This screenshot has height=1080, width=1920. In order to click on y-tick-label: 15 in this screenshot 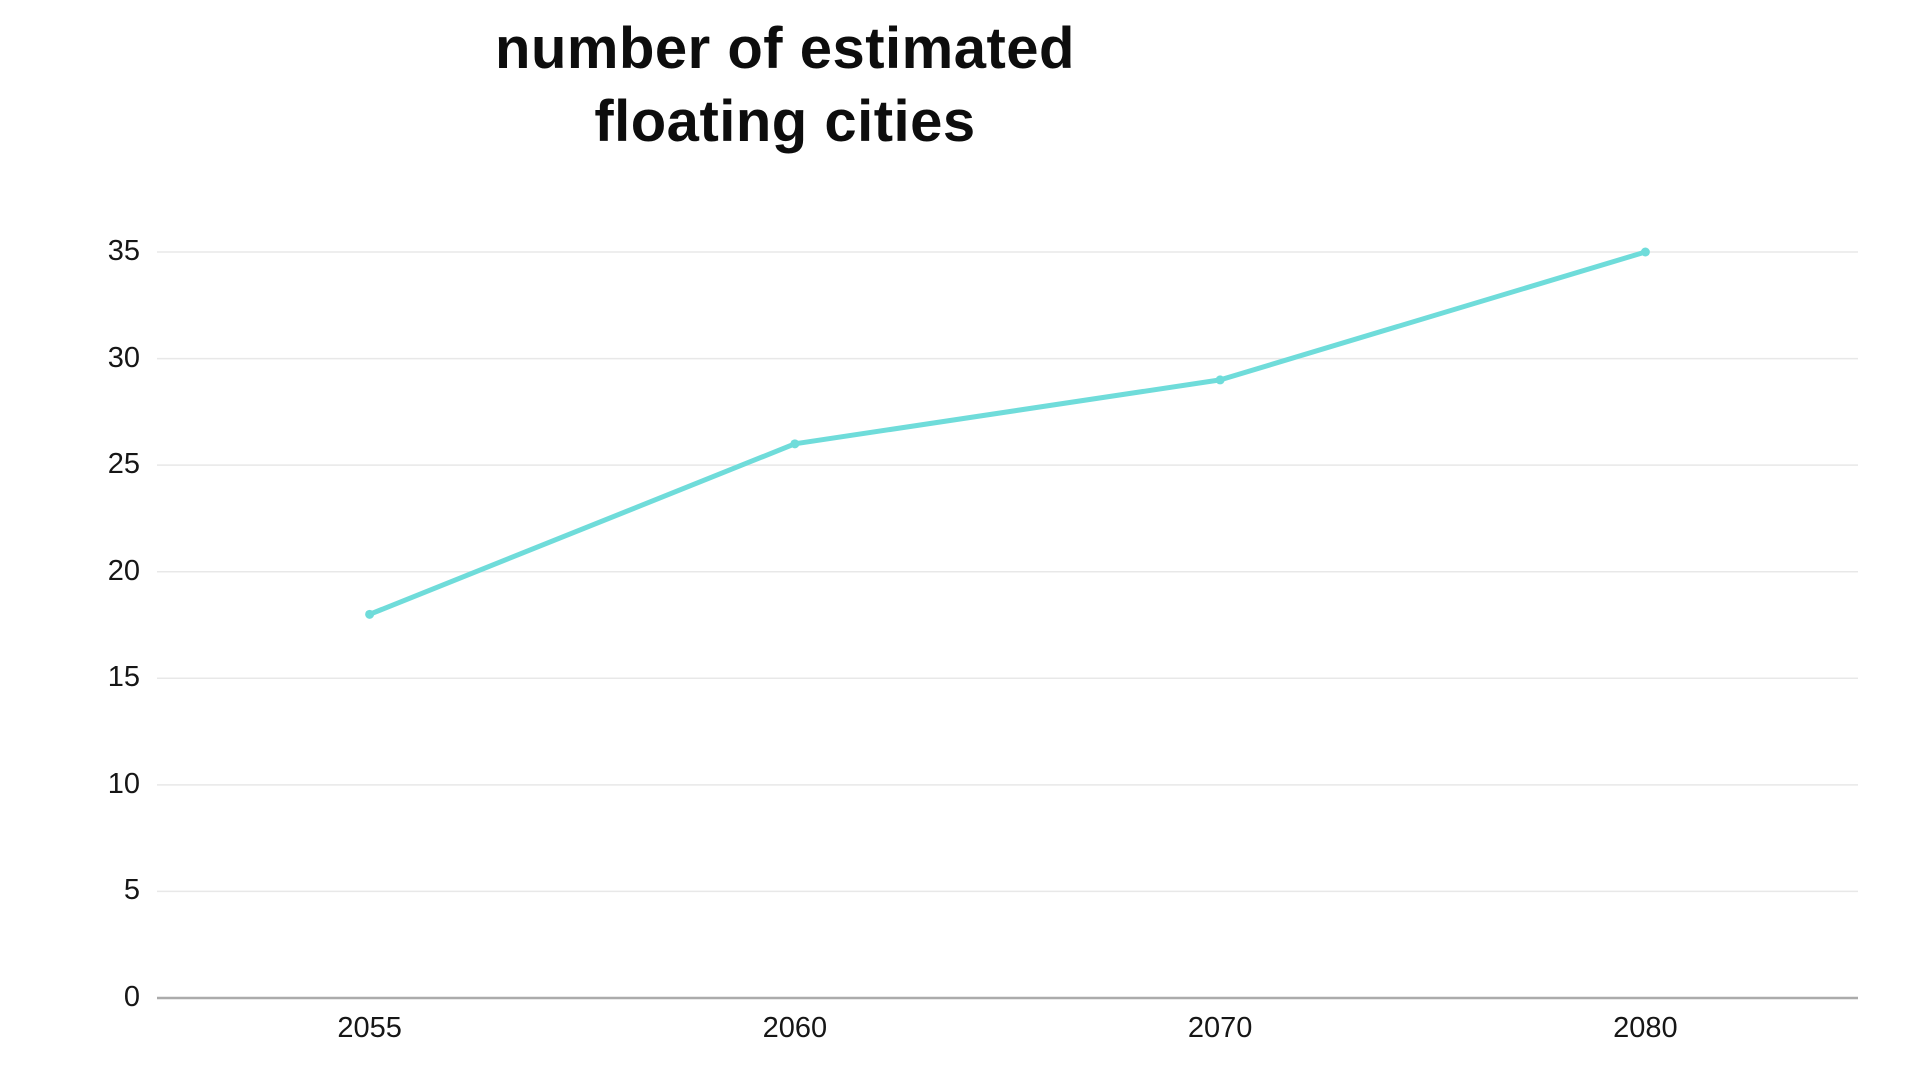, I will do `click(123, 677)`.